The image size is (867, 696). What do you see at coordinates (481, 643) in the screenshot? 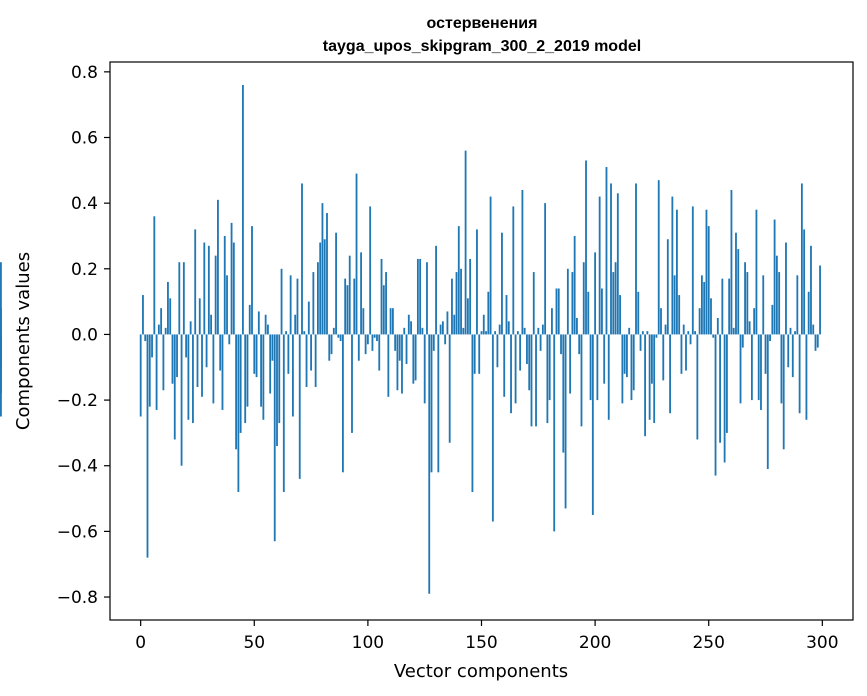
I see `x-tick-label: 150` at bounding box center [481, 643].